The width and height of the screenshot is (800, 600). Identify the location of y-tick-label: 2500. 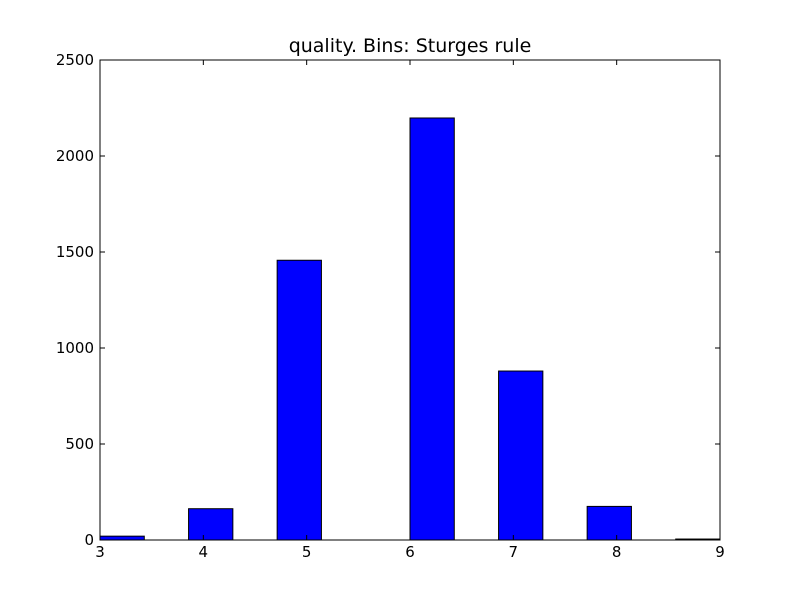
(75, 60).